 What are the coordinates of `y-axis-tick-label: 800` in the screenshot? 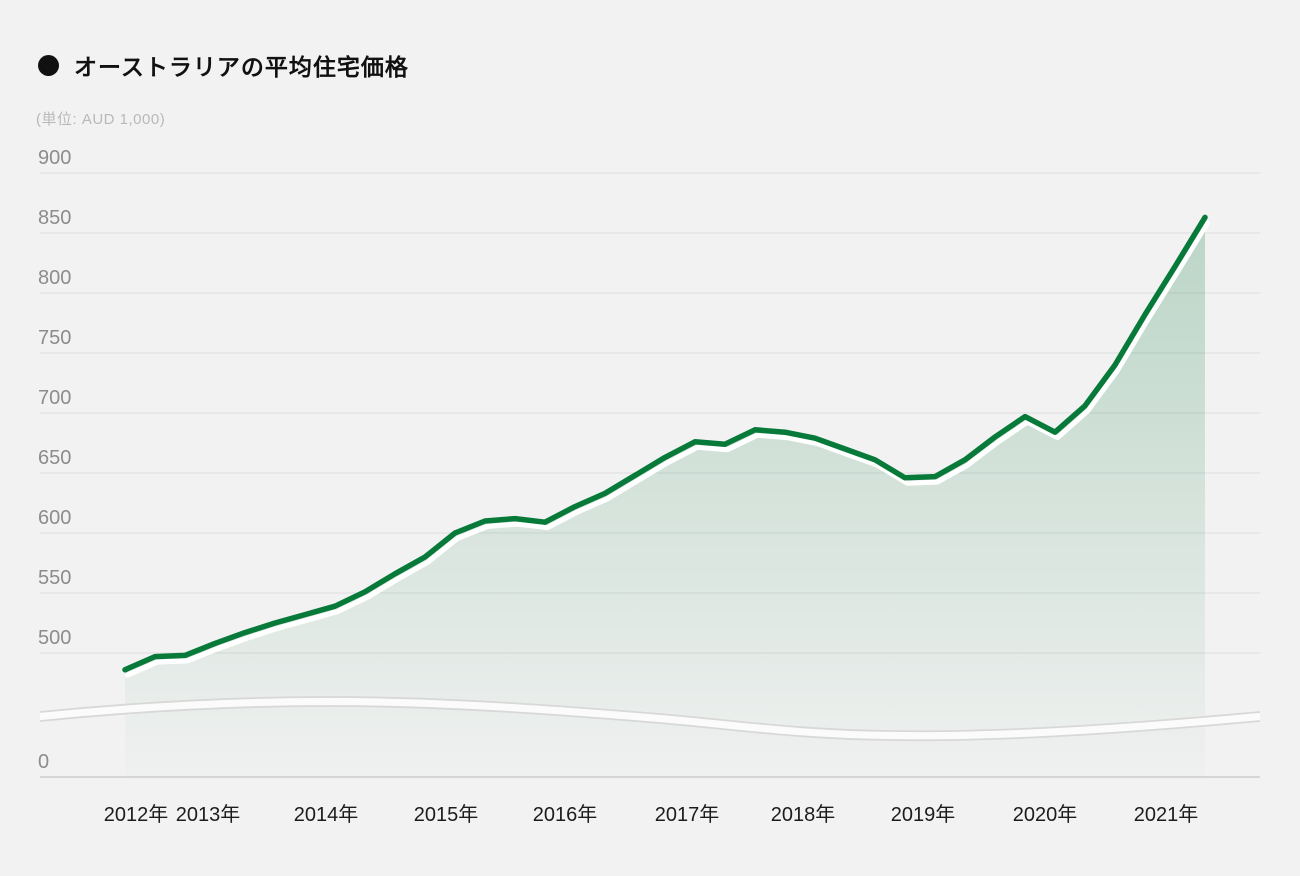 It's located at (54, 278).